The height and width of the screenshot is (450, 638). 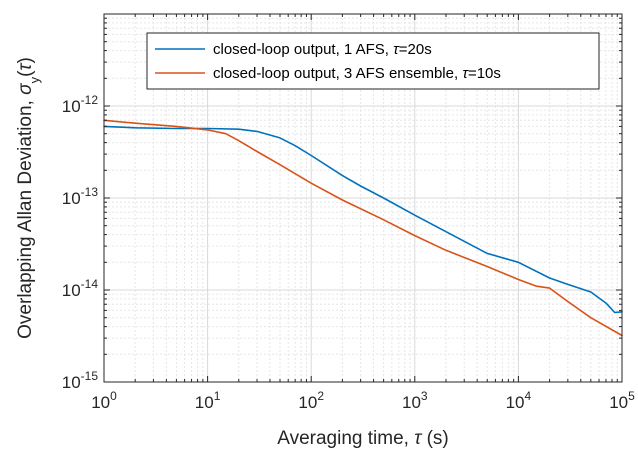 I want to click on x-tick-labels: 10⁰ 10¹ 10² 10³ 10⁴ 10⁵, so click(x=363, y=400).